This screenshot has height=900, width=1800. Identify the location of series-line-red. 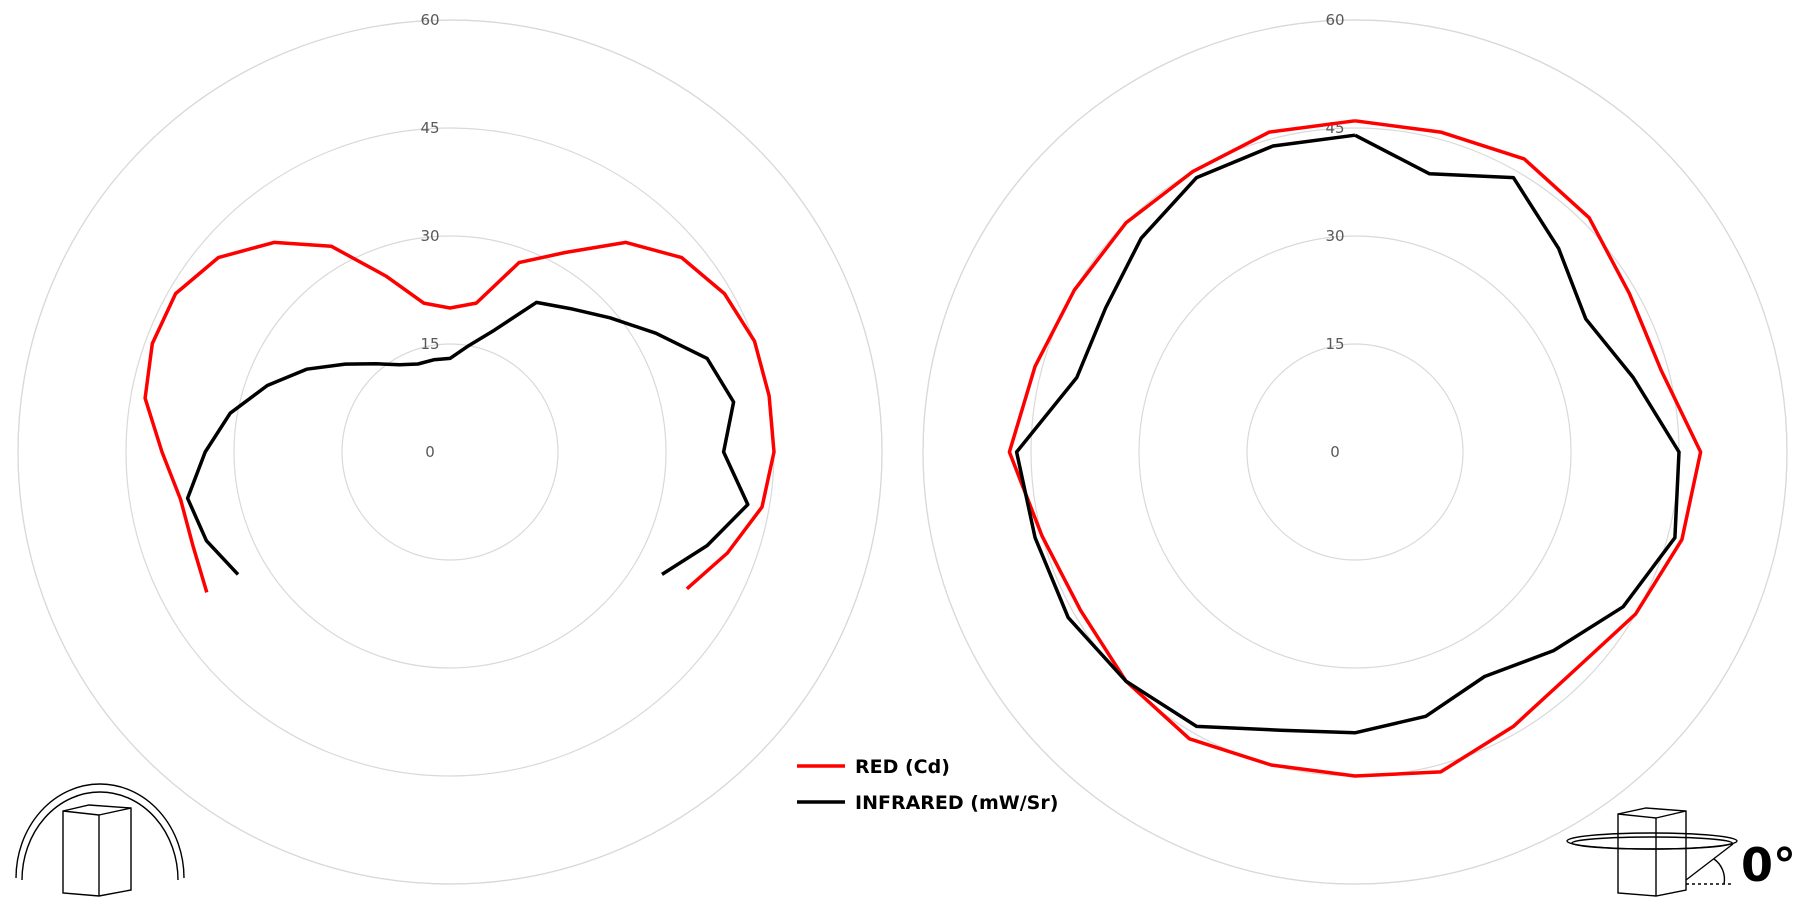
(459, 416).